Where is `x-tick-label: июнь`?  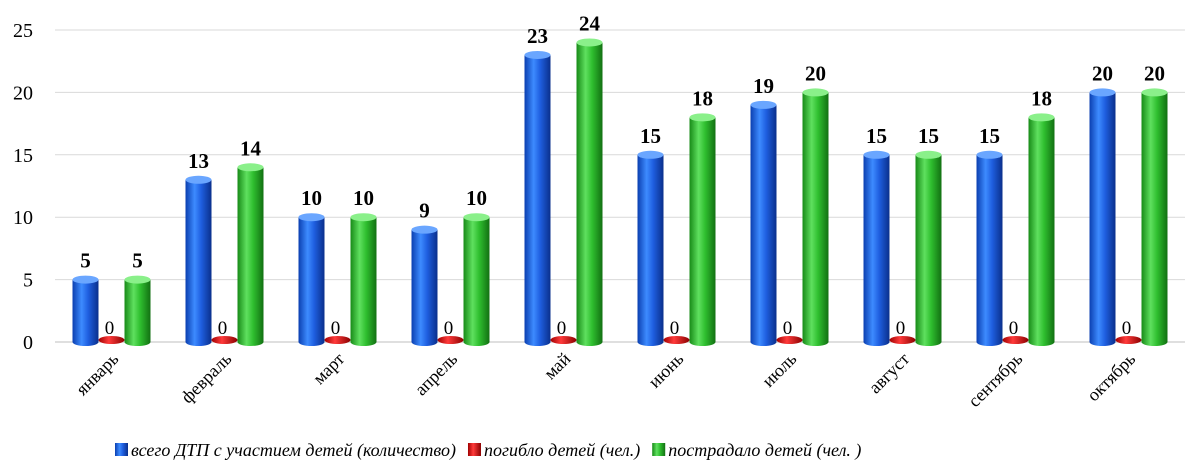 x-tick-label: июнь is located at coordinates (665, 370).